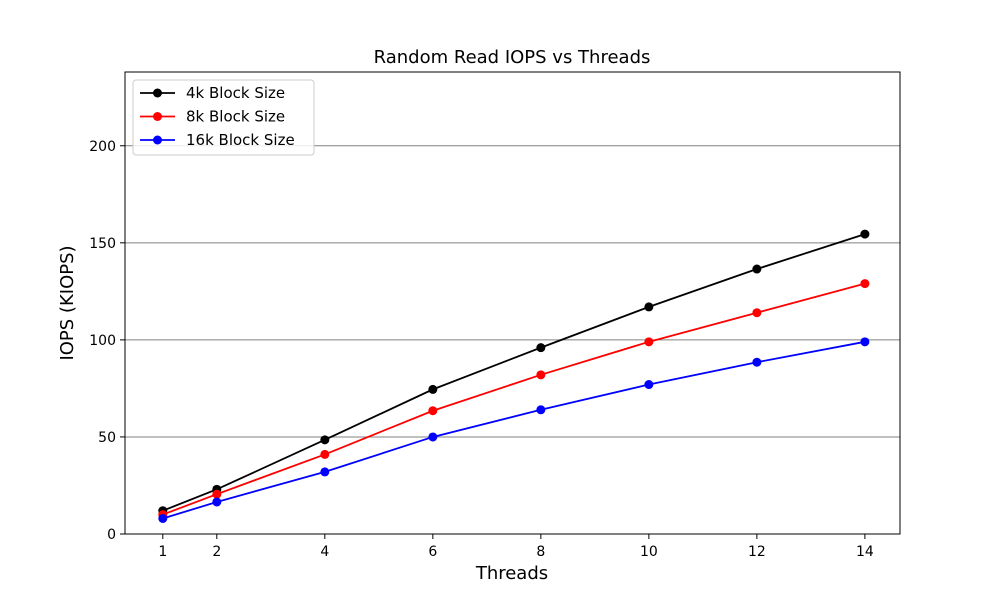  I want to click on y-tick-label: 150, so click(102, 244).